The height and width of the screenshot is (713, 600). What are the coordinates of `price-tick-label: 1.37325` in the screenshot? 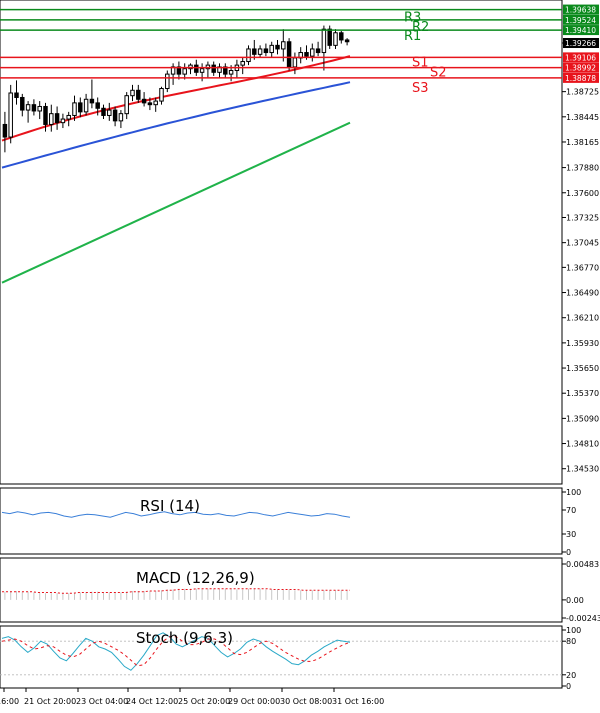 It's located at (582, 217).